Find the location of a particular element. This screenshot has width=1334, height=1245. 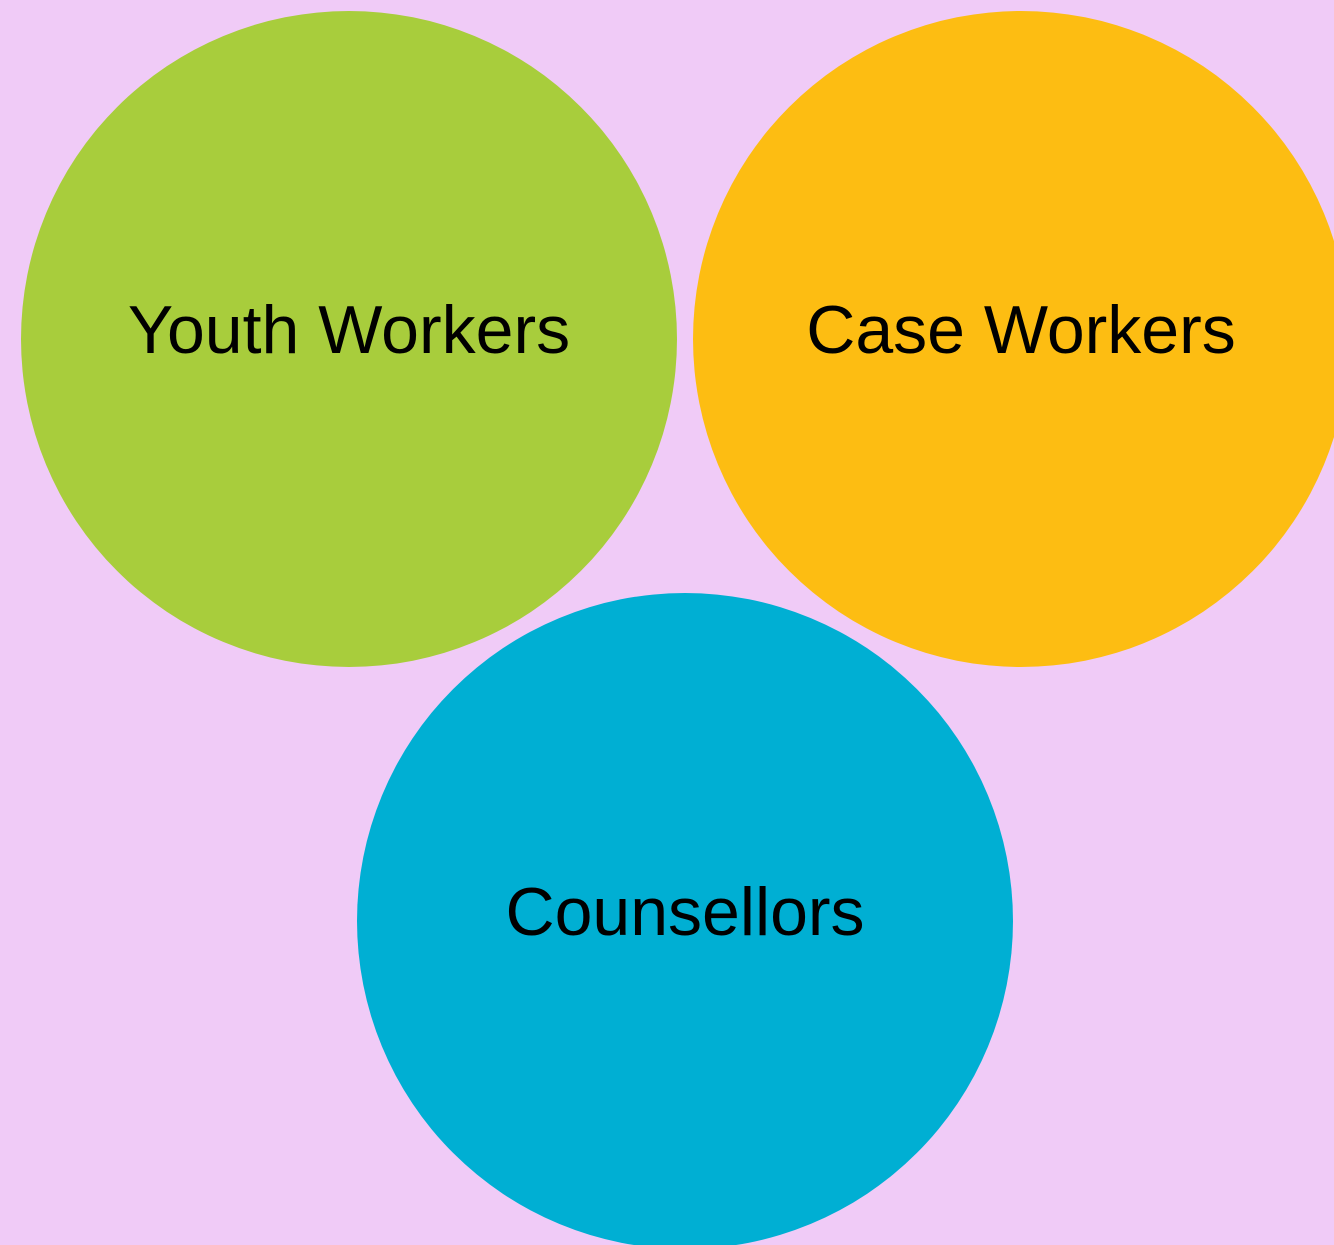

node-label: Counsellors is located at coordinates (684, 912).